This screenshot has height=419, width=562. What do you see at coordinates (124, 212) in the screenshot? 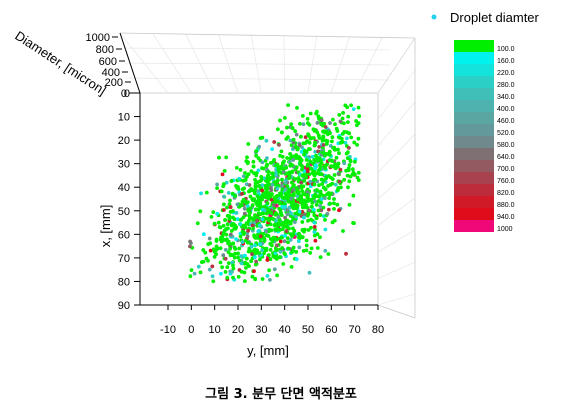
I see `x-tick-label: 50` at bounding box center [124, 212].